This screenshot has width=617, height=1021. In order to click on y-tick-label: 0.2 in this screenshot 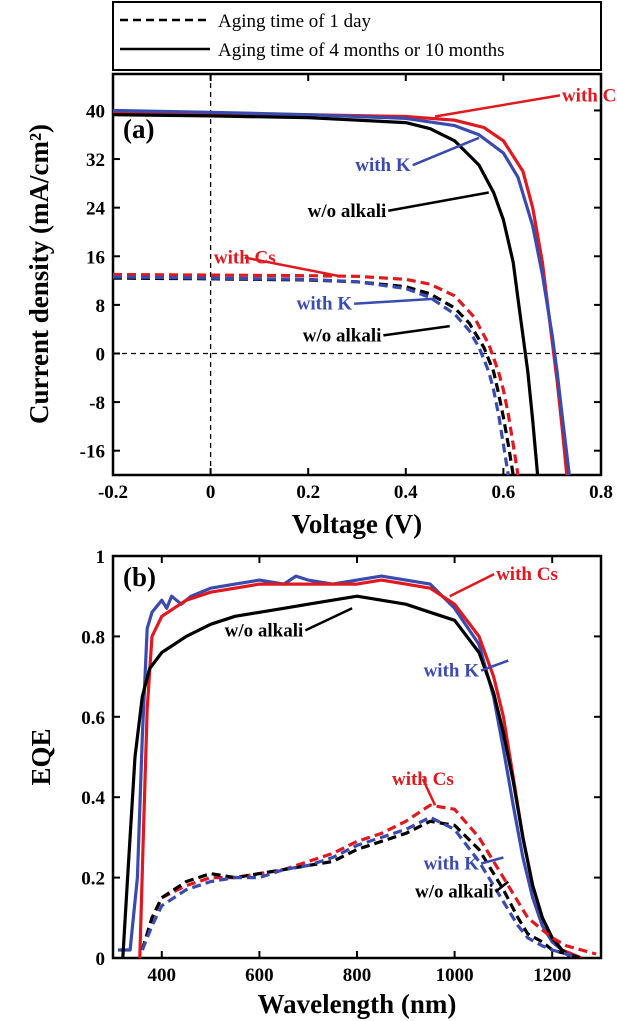, I will do `click(93, 879)`.